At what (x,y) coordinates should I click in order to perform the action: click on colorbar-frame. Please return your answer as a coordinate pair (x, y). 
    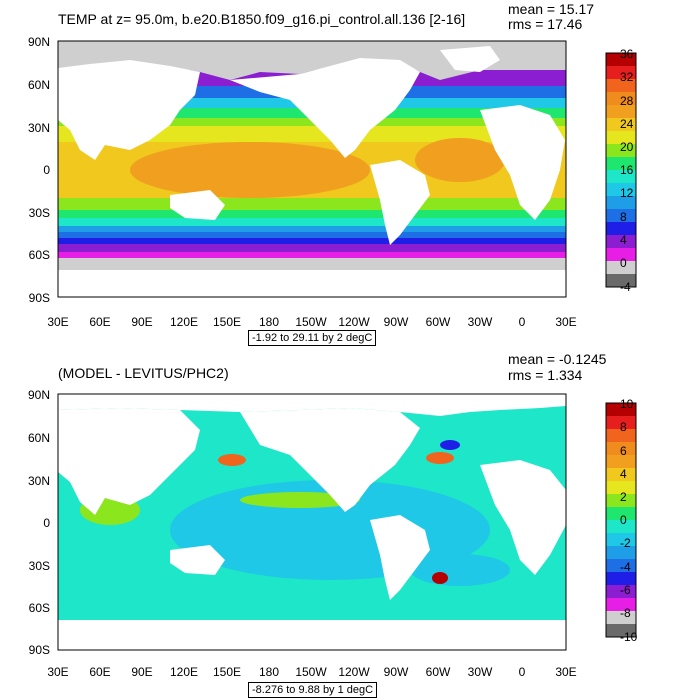
    Looking at the image, I should click on (621, 170).